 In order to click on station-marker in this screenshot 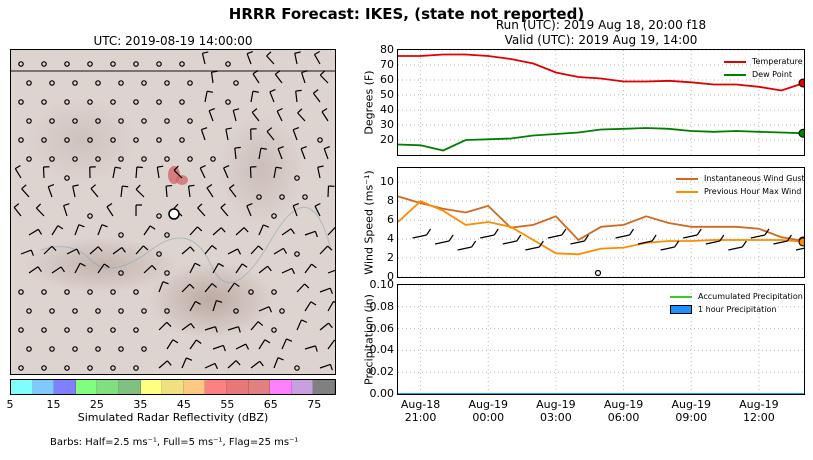, I will do `click(174, 214)`.